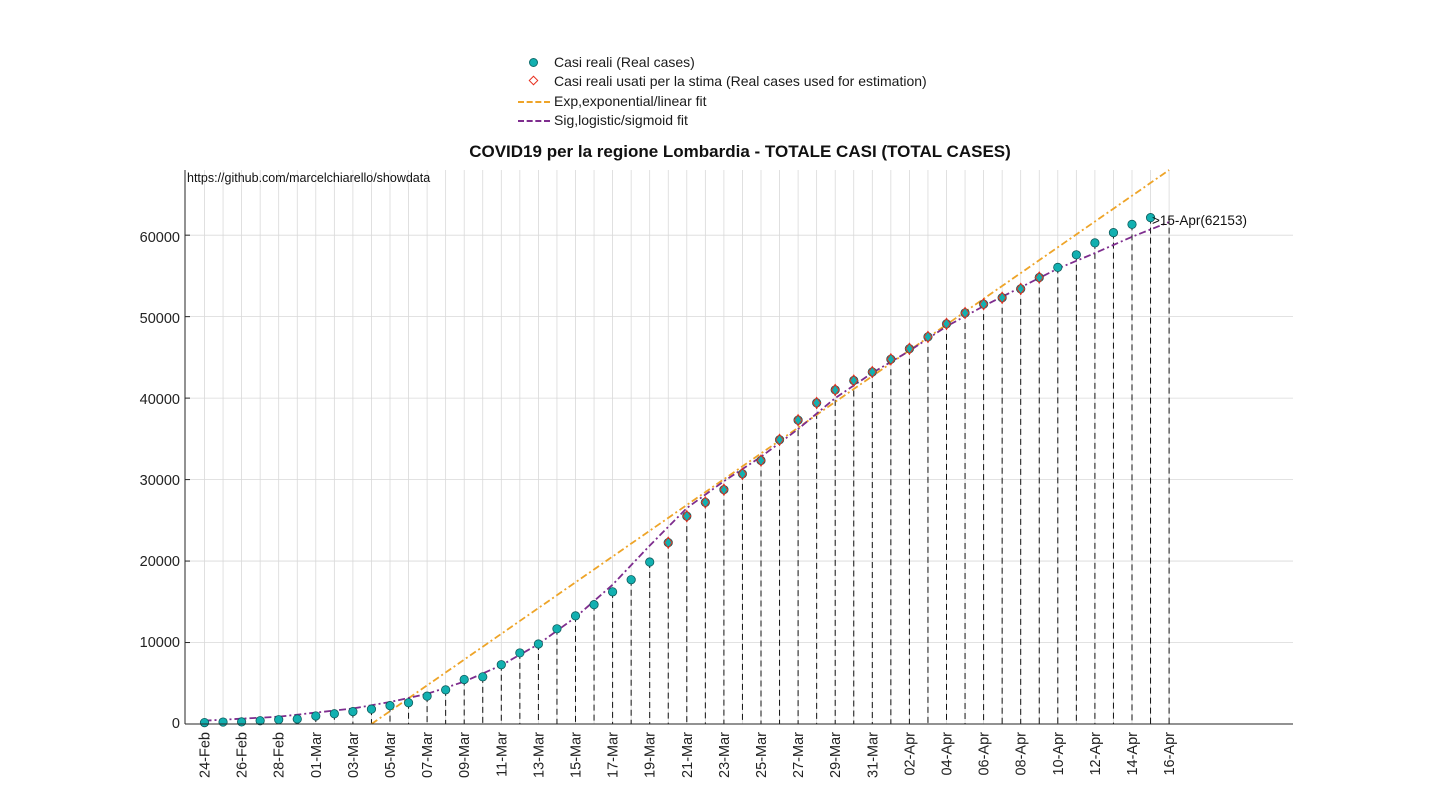 The height and width of the screenshot is (800, 1430). What do you see at coordinates (741, 101) in the screenshot?
I see `legend-item-exp-fit: Exp,exponential/linear fit` at bounding box center [741, 101].